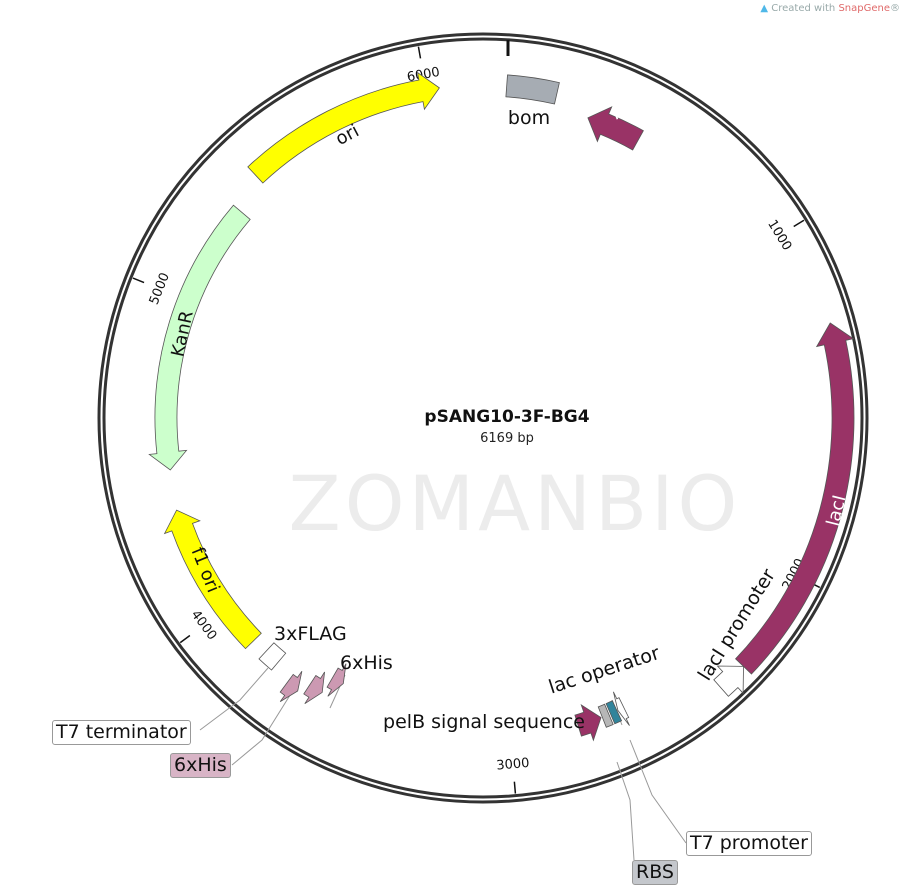 The image size is (908, 890). Describe the element at coordinates (423, 75) in the screenshot. I see `tick-label-6000: 6000` at that location.